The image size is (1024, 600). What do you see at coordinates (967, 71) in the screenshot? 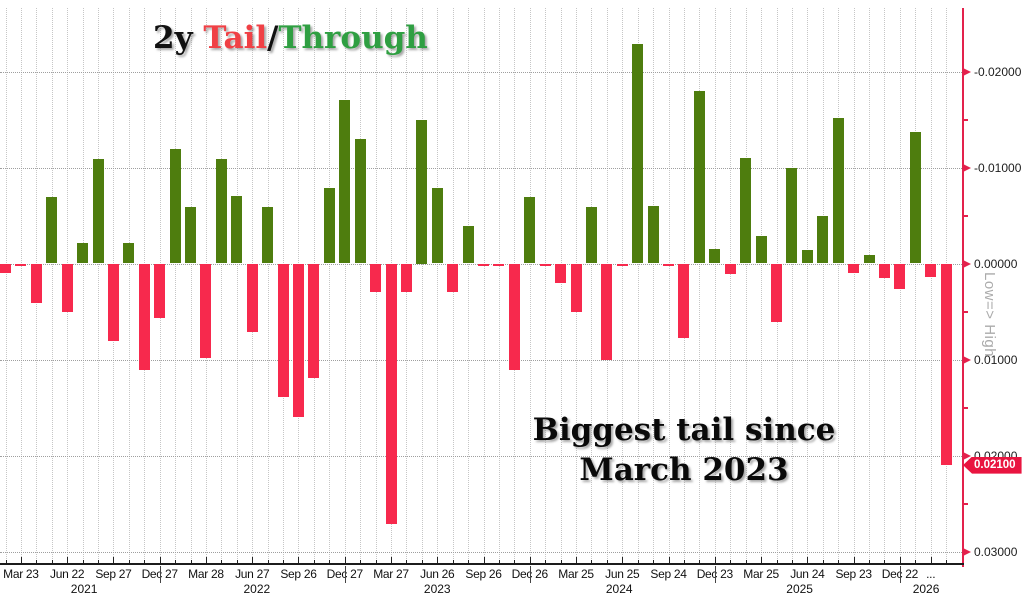
I see `right-axis-tick-arrow` at bounding box center [967, 71].